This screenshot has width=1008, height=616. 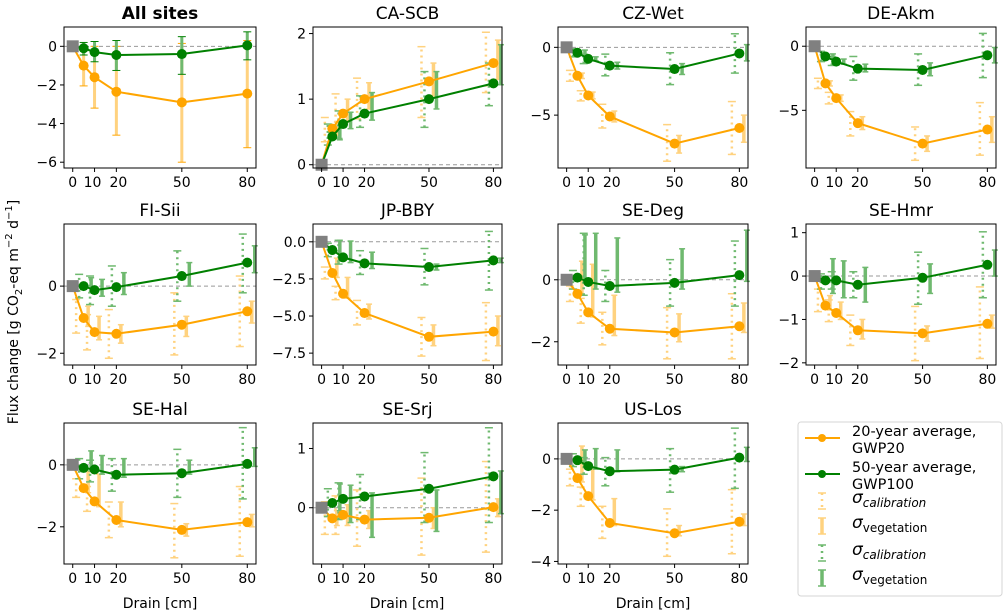 What do you see at coordinates (400, 97) in the screenshot?
I see `panel-ca-scb: CA-SCB 0 10 20 50 80 0 1 2` at bounding box center [400, 97].